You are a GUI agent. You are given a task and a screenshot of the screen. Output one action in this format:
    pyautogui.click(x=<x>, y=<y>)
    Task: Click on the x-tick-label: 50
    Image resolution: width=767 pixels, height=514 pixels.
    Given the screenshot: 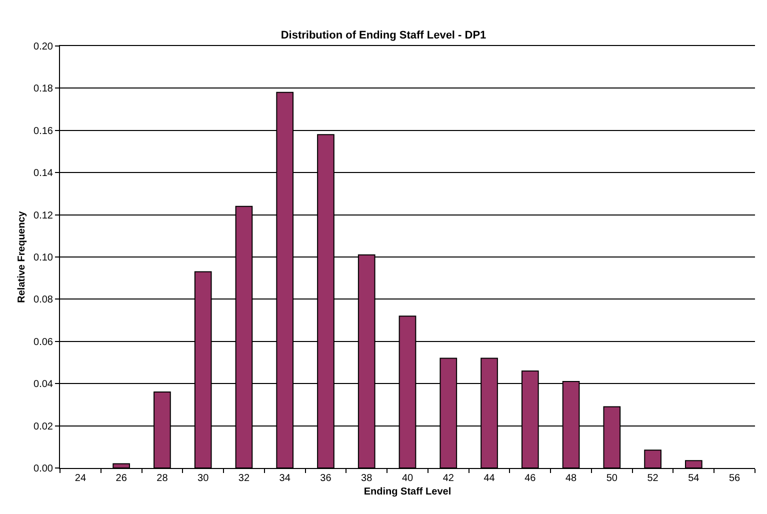 What is the action you would take?
    pyautogui.click(x=612, y=478)
    